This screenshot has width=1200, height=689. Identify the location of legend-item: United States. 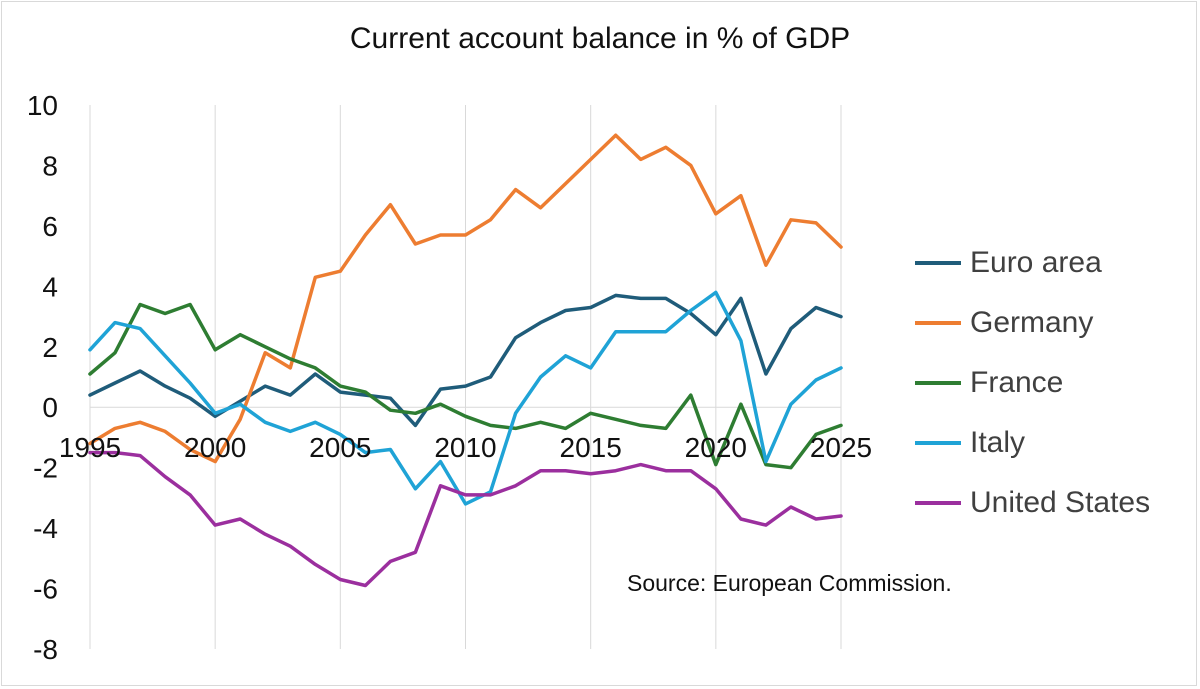
(1032, 503).